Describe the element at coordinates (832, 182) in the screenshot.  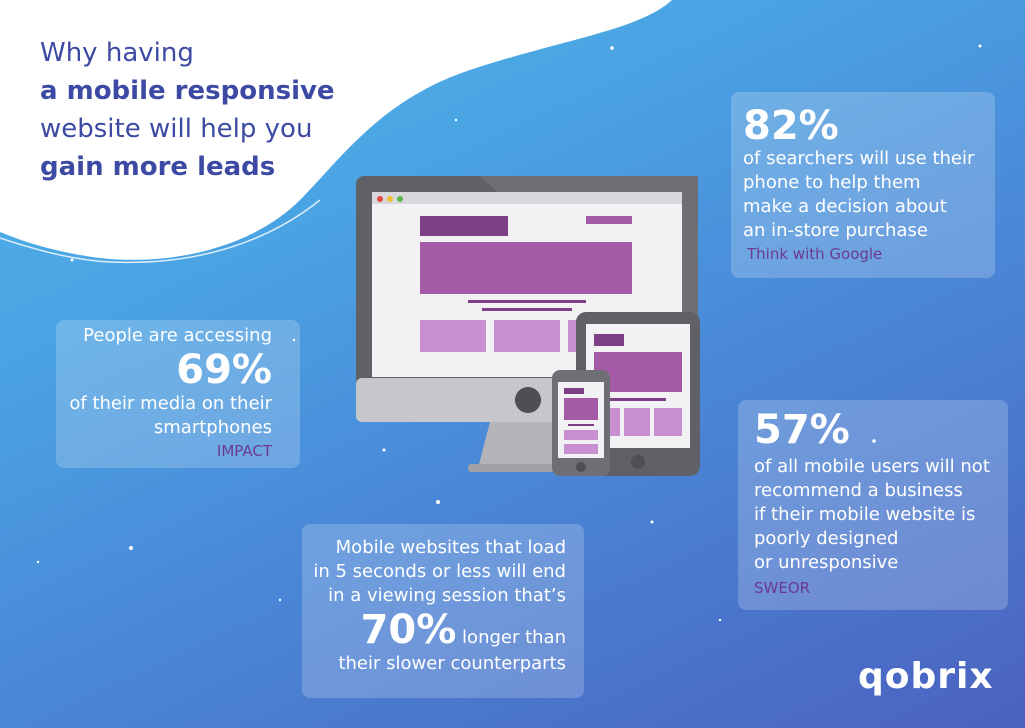
I see `stat-82-line-2: phone to help them` at that location.